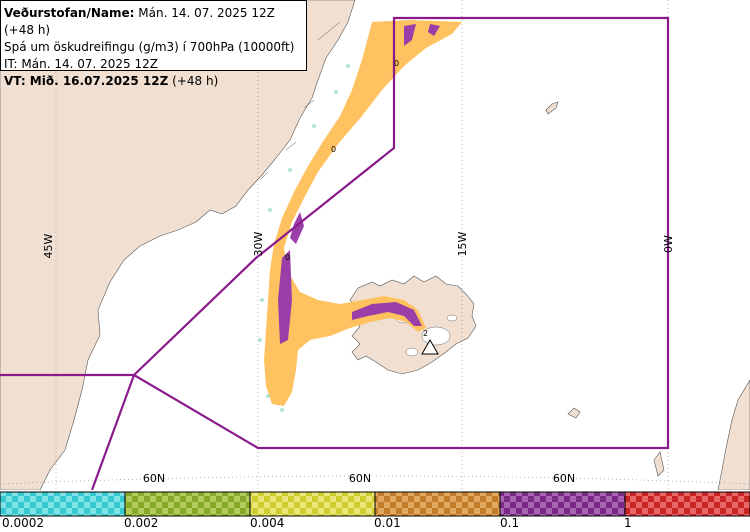 The width and height of the screenshot is (750, 532). What do you see at coordinates (69, 13) in the screenshot?
I see `info-issuer-label: Veðurstofan/Name:` at bounding box center [69, 13].